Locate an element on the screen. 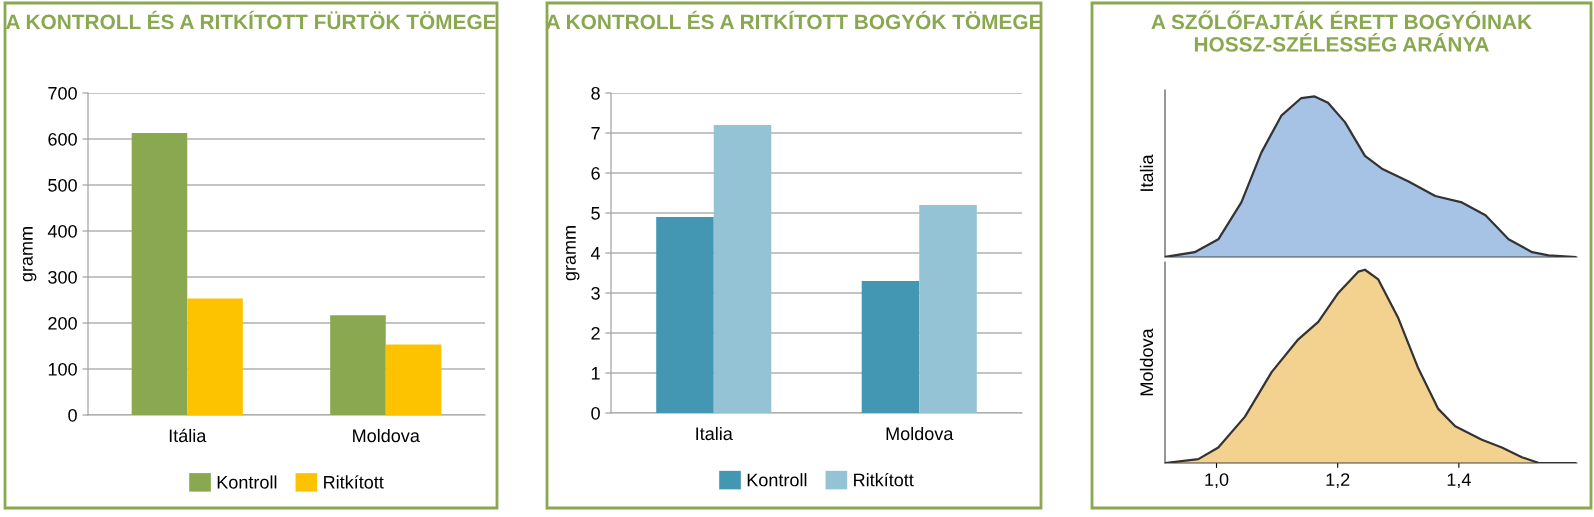 The image size is (1594, 517). y-tick-label: 6 is located at coordinates (595, 173).